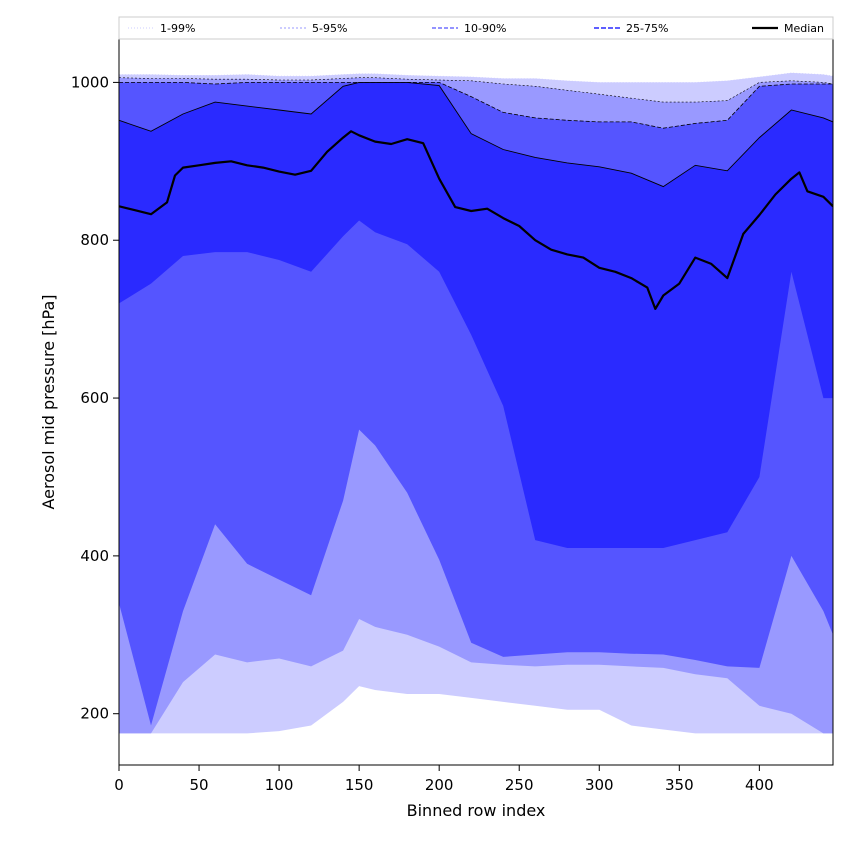 The width and height of the screenshot is (850, 850). What do you see at coordinates (599, 785) in the screenshot?
I see `x-tick-label: 300` at bounding box center [599, 785].